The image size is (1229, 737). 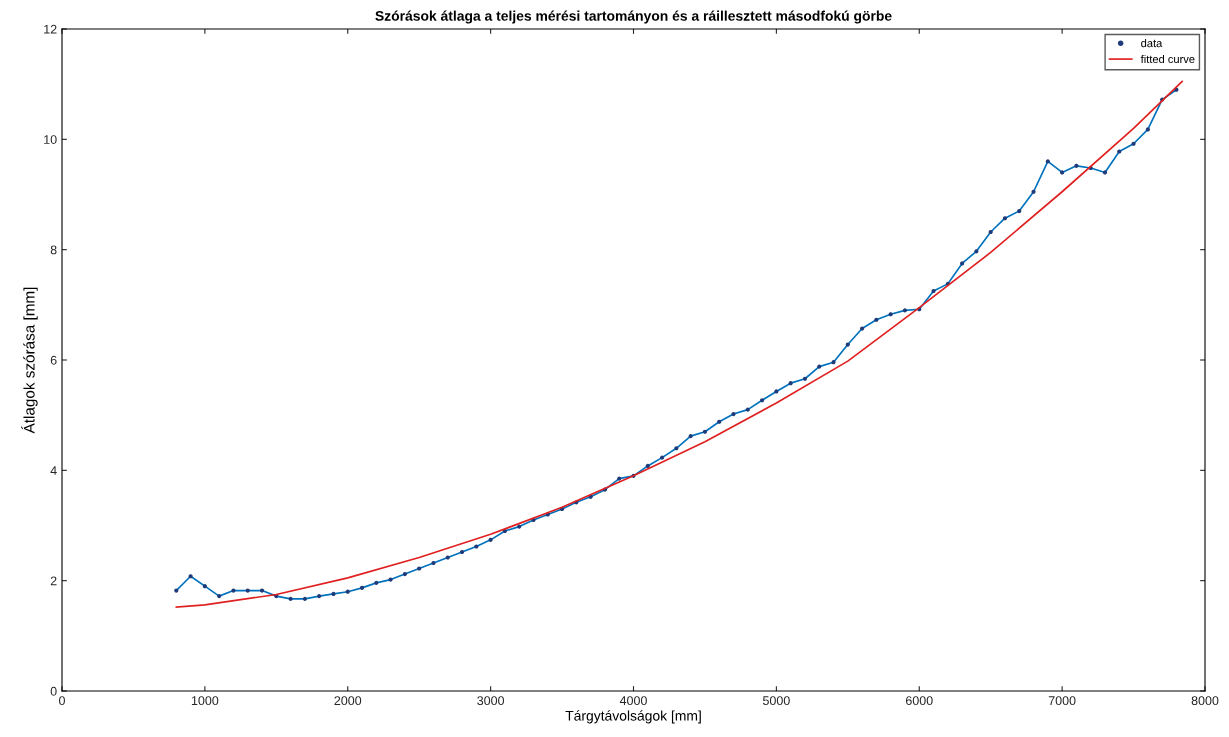 I want to click on x-tick-label: 4000, so click(x=633, y=701).